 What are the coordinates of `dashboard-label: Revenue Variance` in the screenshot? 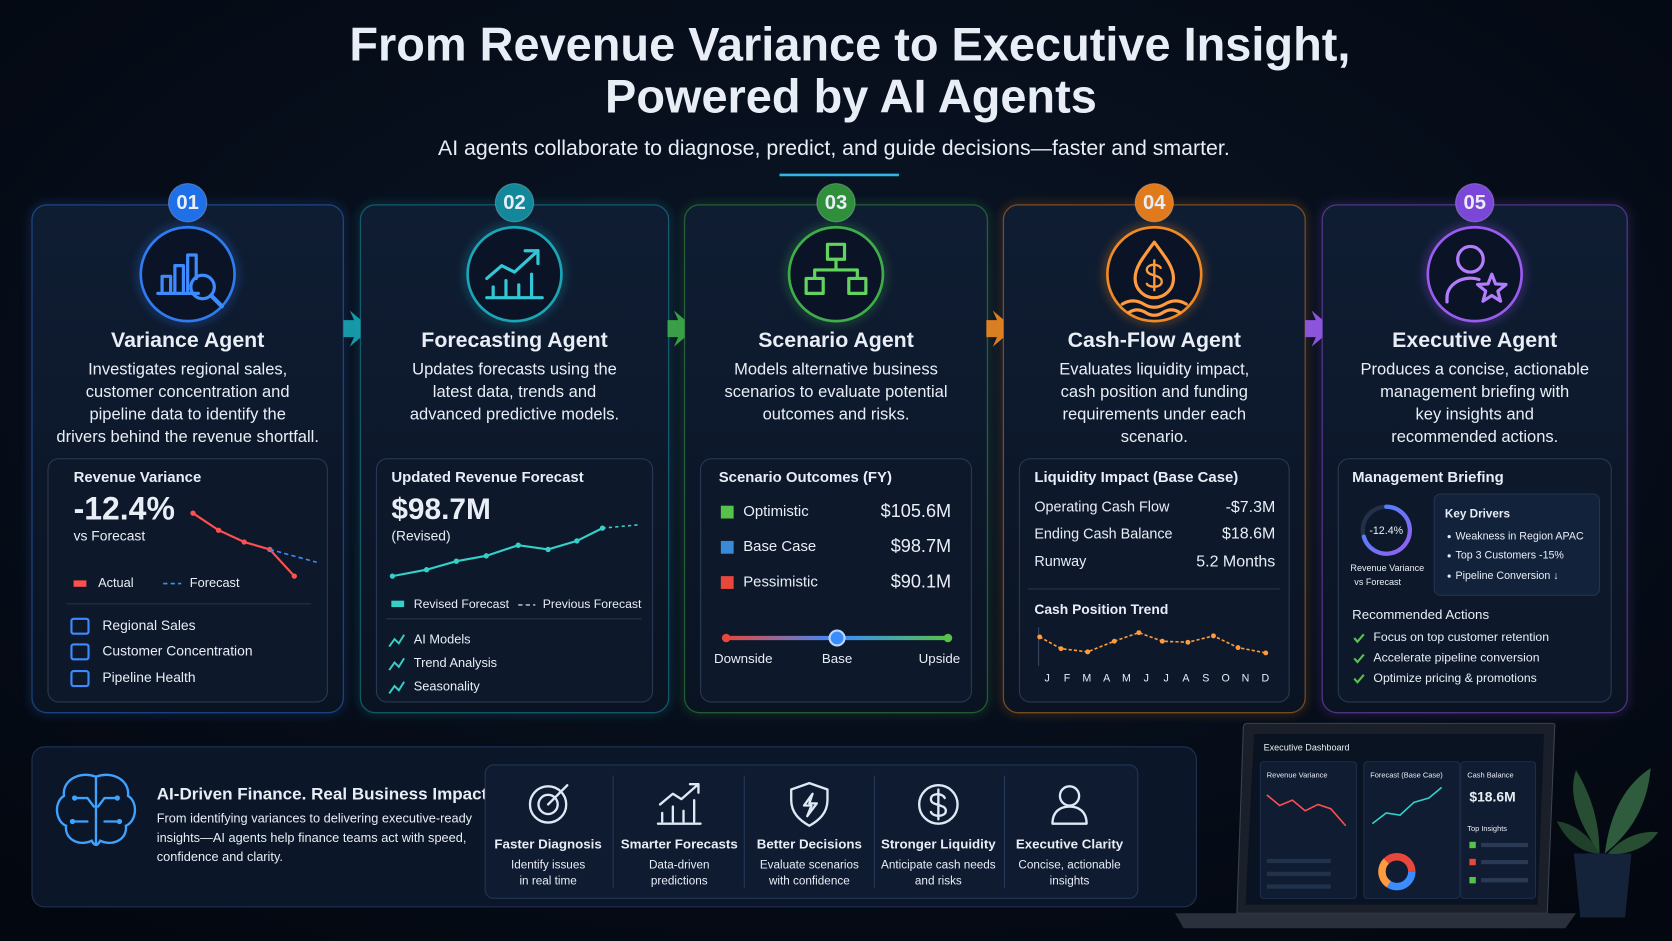 It's located at (1297, 775).